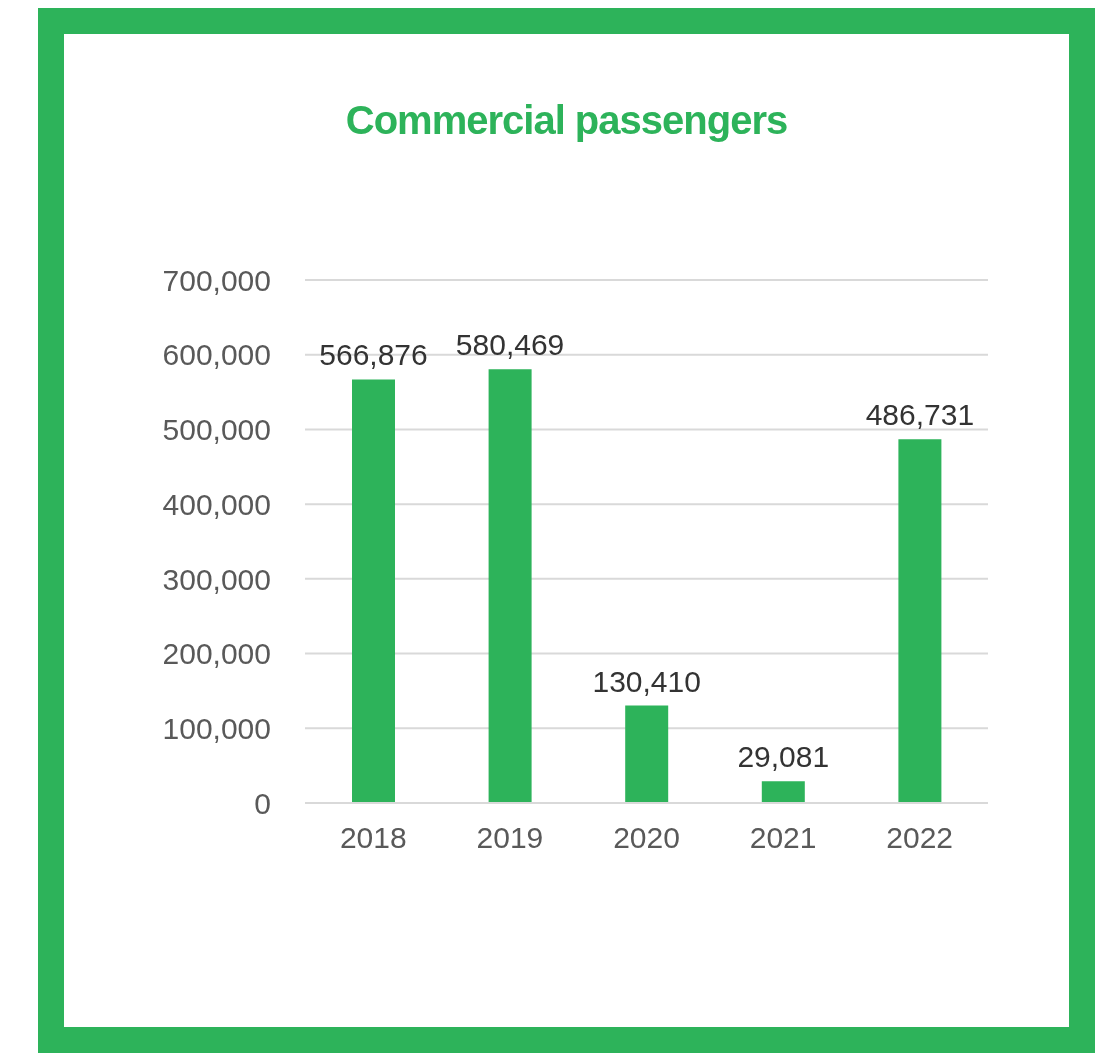  Describe the element at coordinates (920, 838) in the screenshot. I see `x-tick-label: 2022` at that location.